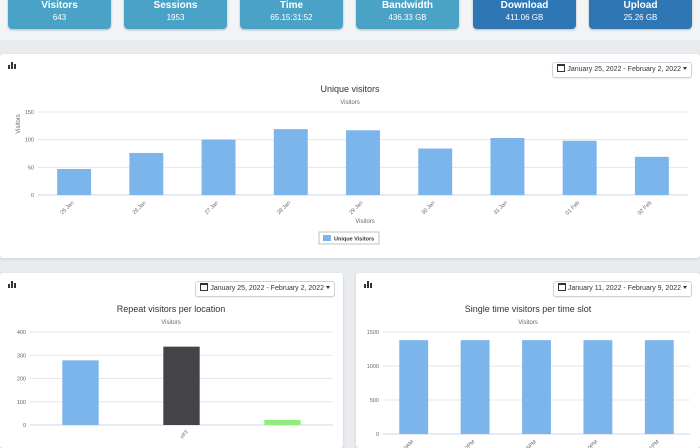 This screenshot has height=448, width=700. What do you see at coordinates (646, 443) in the screenshot?
I see `x-tick-label: 7:30PM-11PM` at bounding box center [646, 443].